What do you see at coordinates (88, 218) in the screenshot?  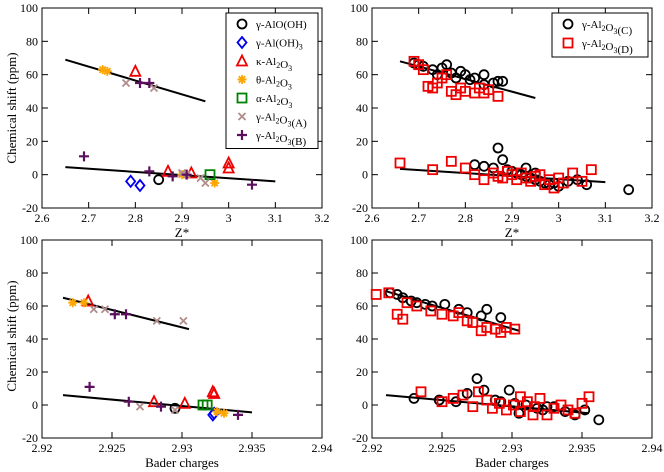 I see `x-tick-label: 2.7` at bounding box center [88, 218].